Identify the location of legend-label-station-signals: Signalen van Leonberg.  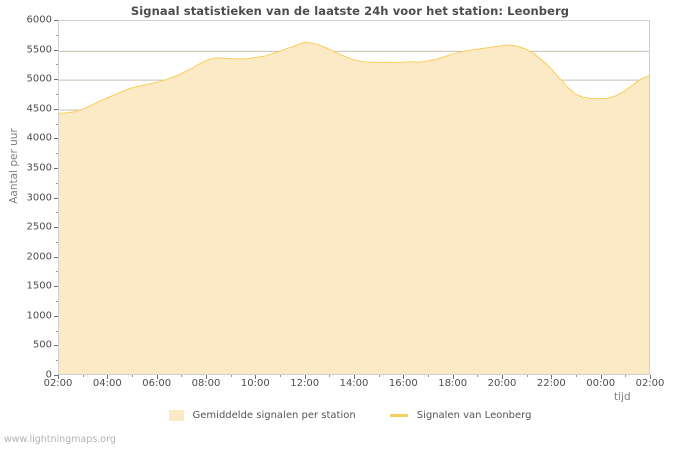
(474, 415).